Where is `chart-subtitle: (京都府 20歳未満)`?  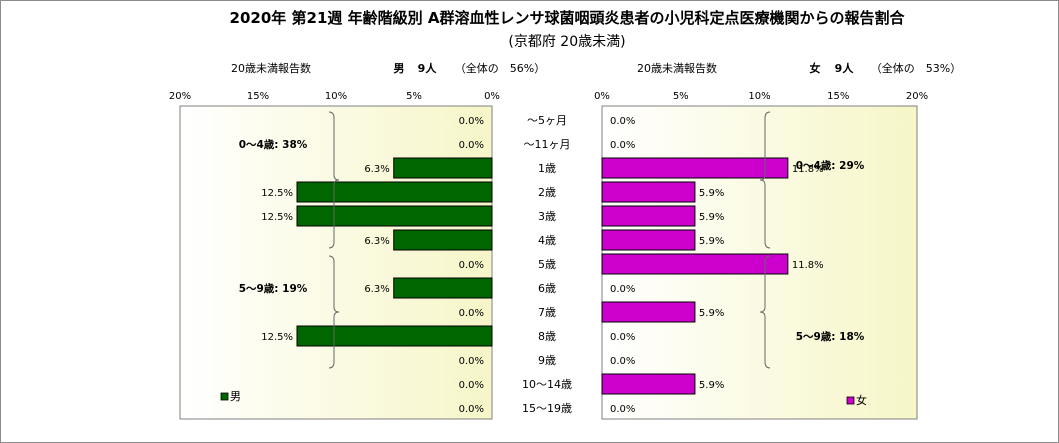 chart-subtitle: (京都府 20歳未満) is located at coordinates (566, 42).